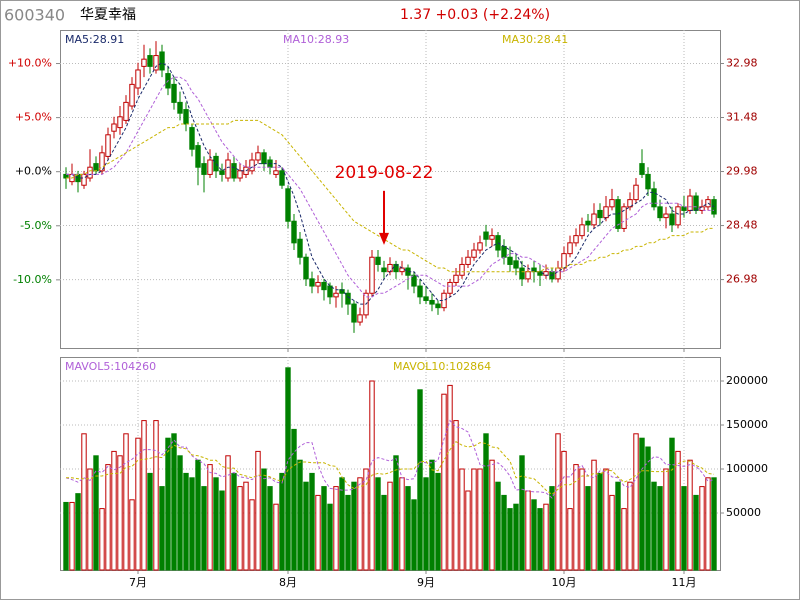 This screenshot has width=800, height=600. Describe the element at coordinates (426, 582) in the screenshot. I see `x-tick-label: 9月` at that location.